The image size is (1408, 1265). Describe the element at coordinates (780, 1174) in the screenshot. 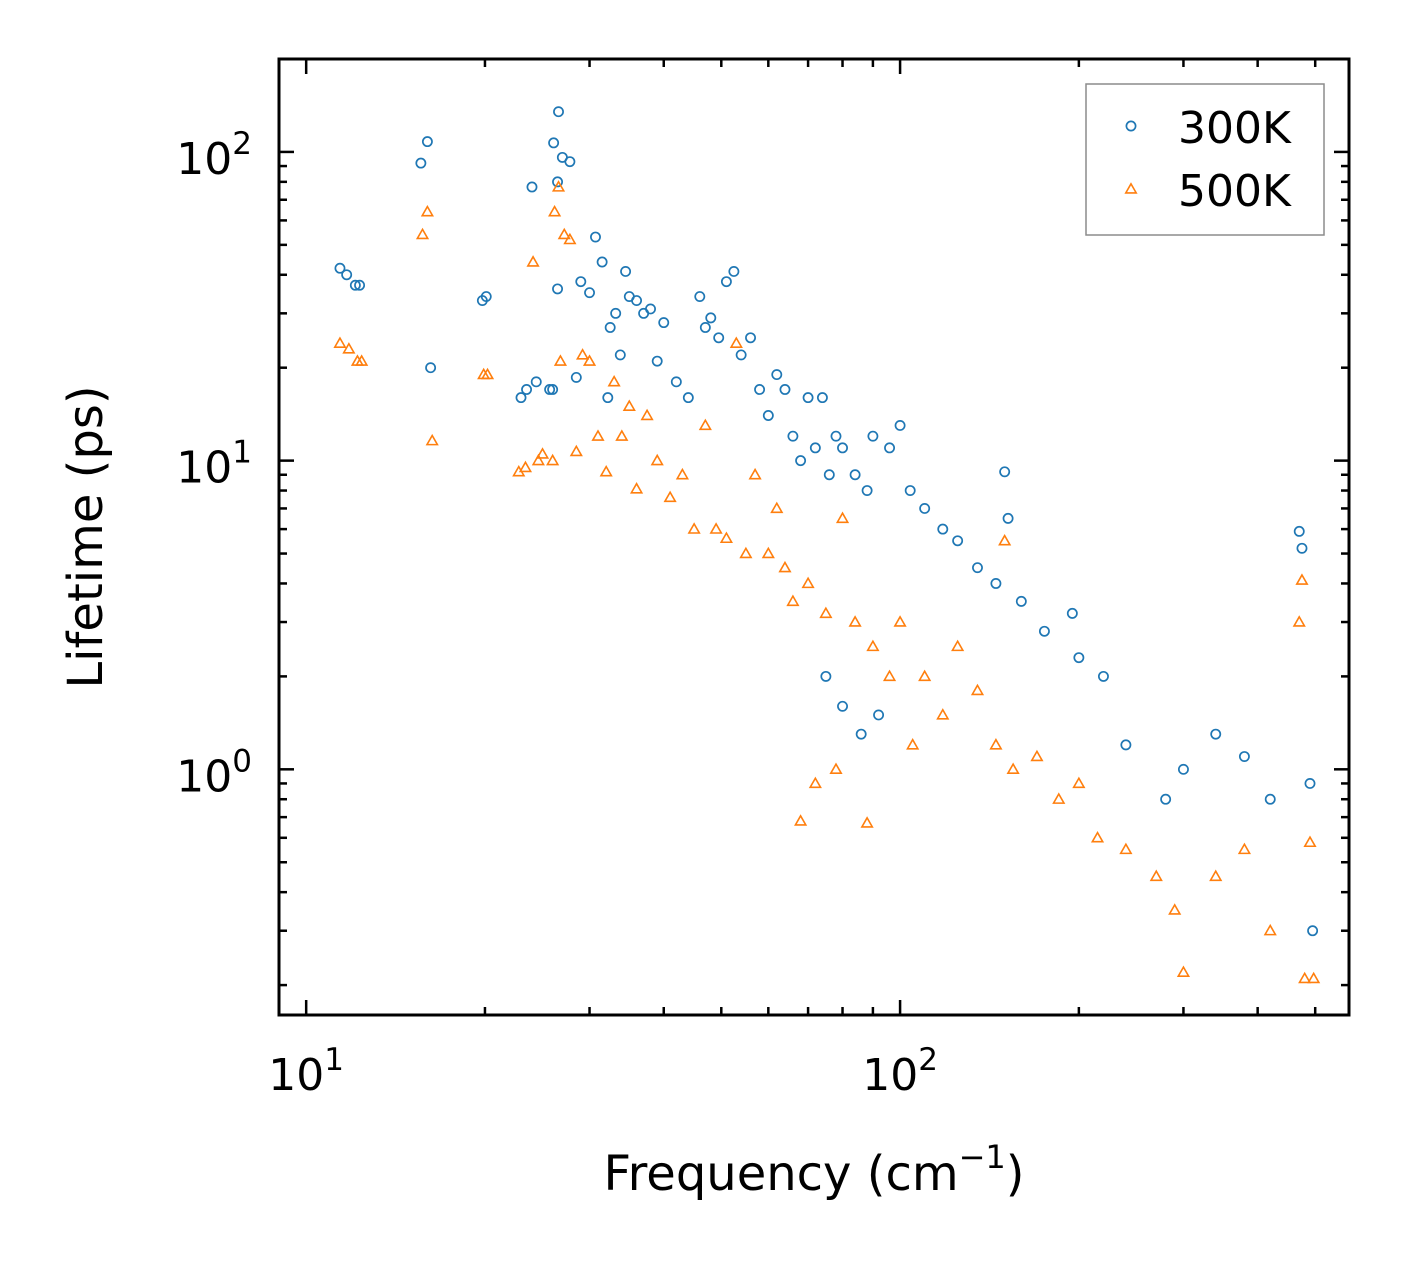

I see `x-axis-label-main: Frequency (cm` at that location.